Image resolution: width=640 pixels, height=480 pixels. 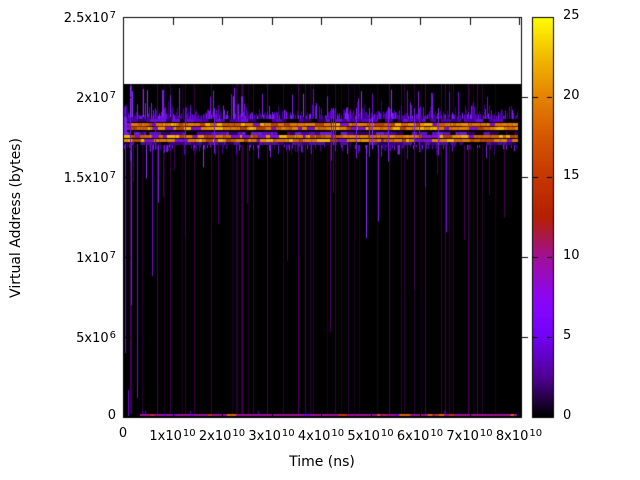 What do you see at coordinates (469, 436) in the screenshot?
I see `x-tick-label: 7x10¹⁰` at bounding box center [469, 436].